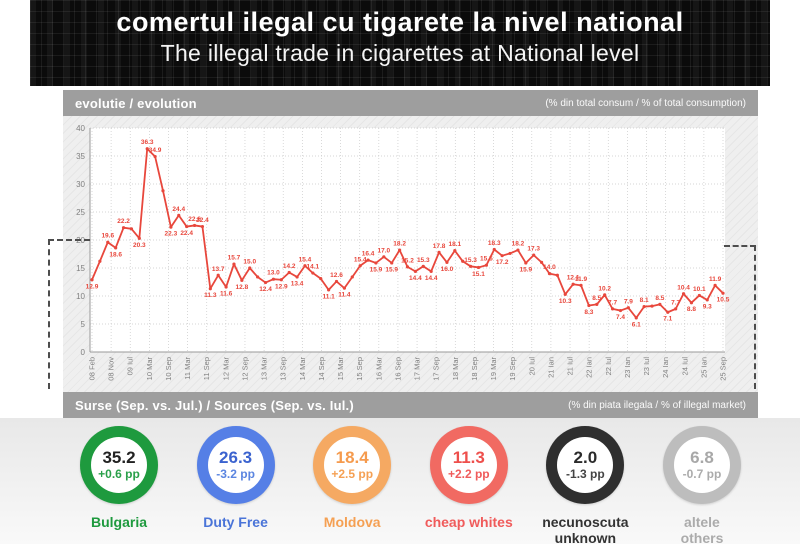 The width and height of the screenshot is (800, 544). What do you see at coordinates (119, 457) in the screenshot?
I see `bulgaria-value: 35.2` at bounding box center [119, 457].